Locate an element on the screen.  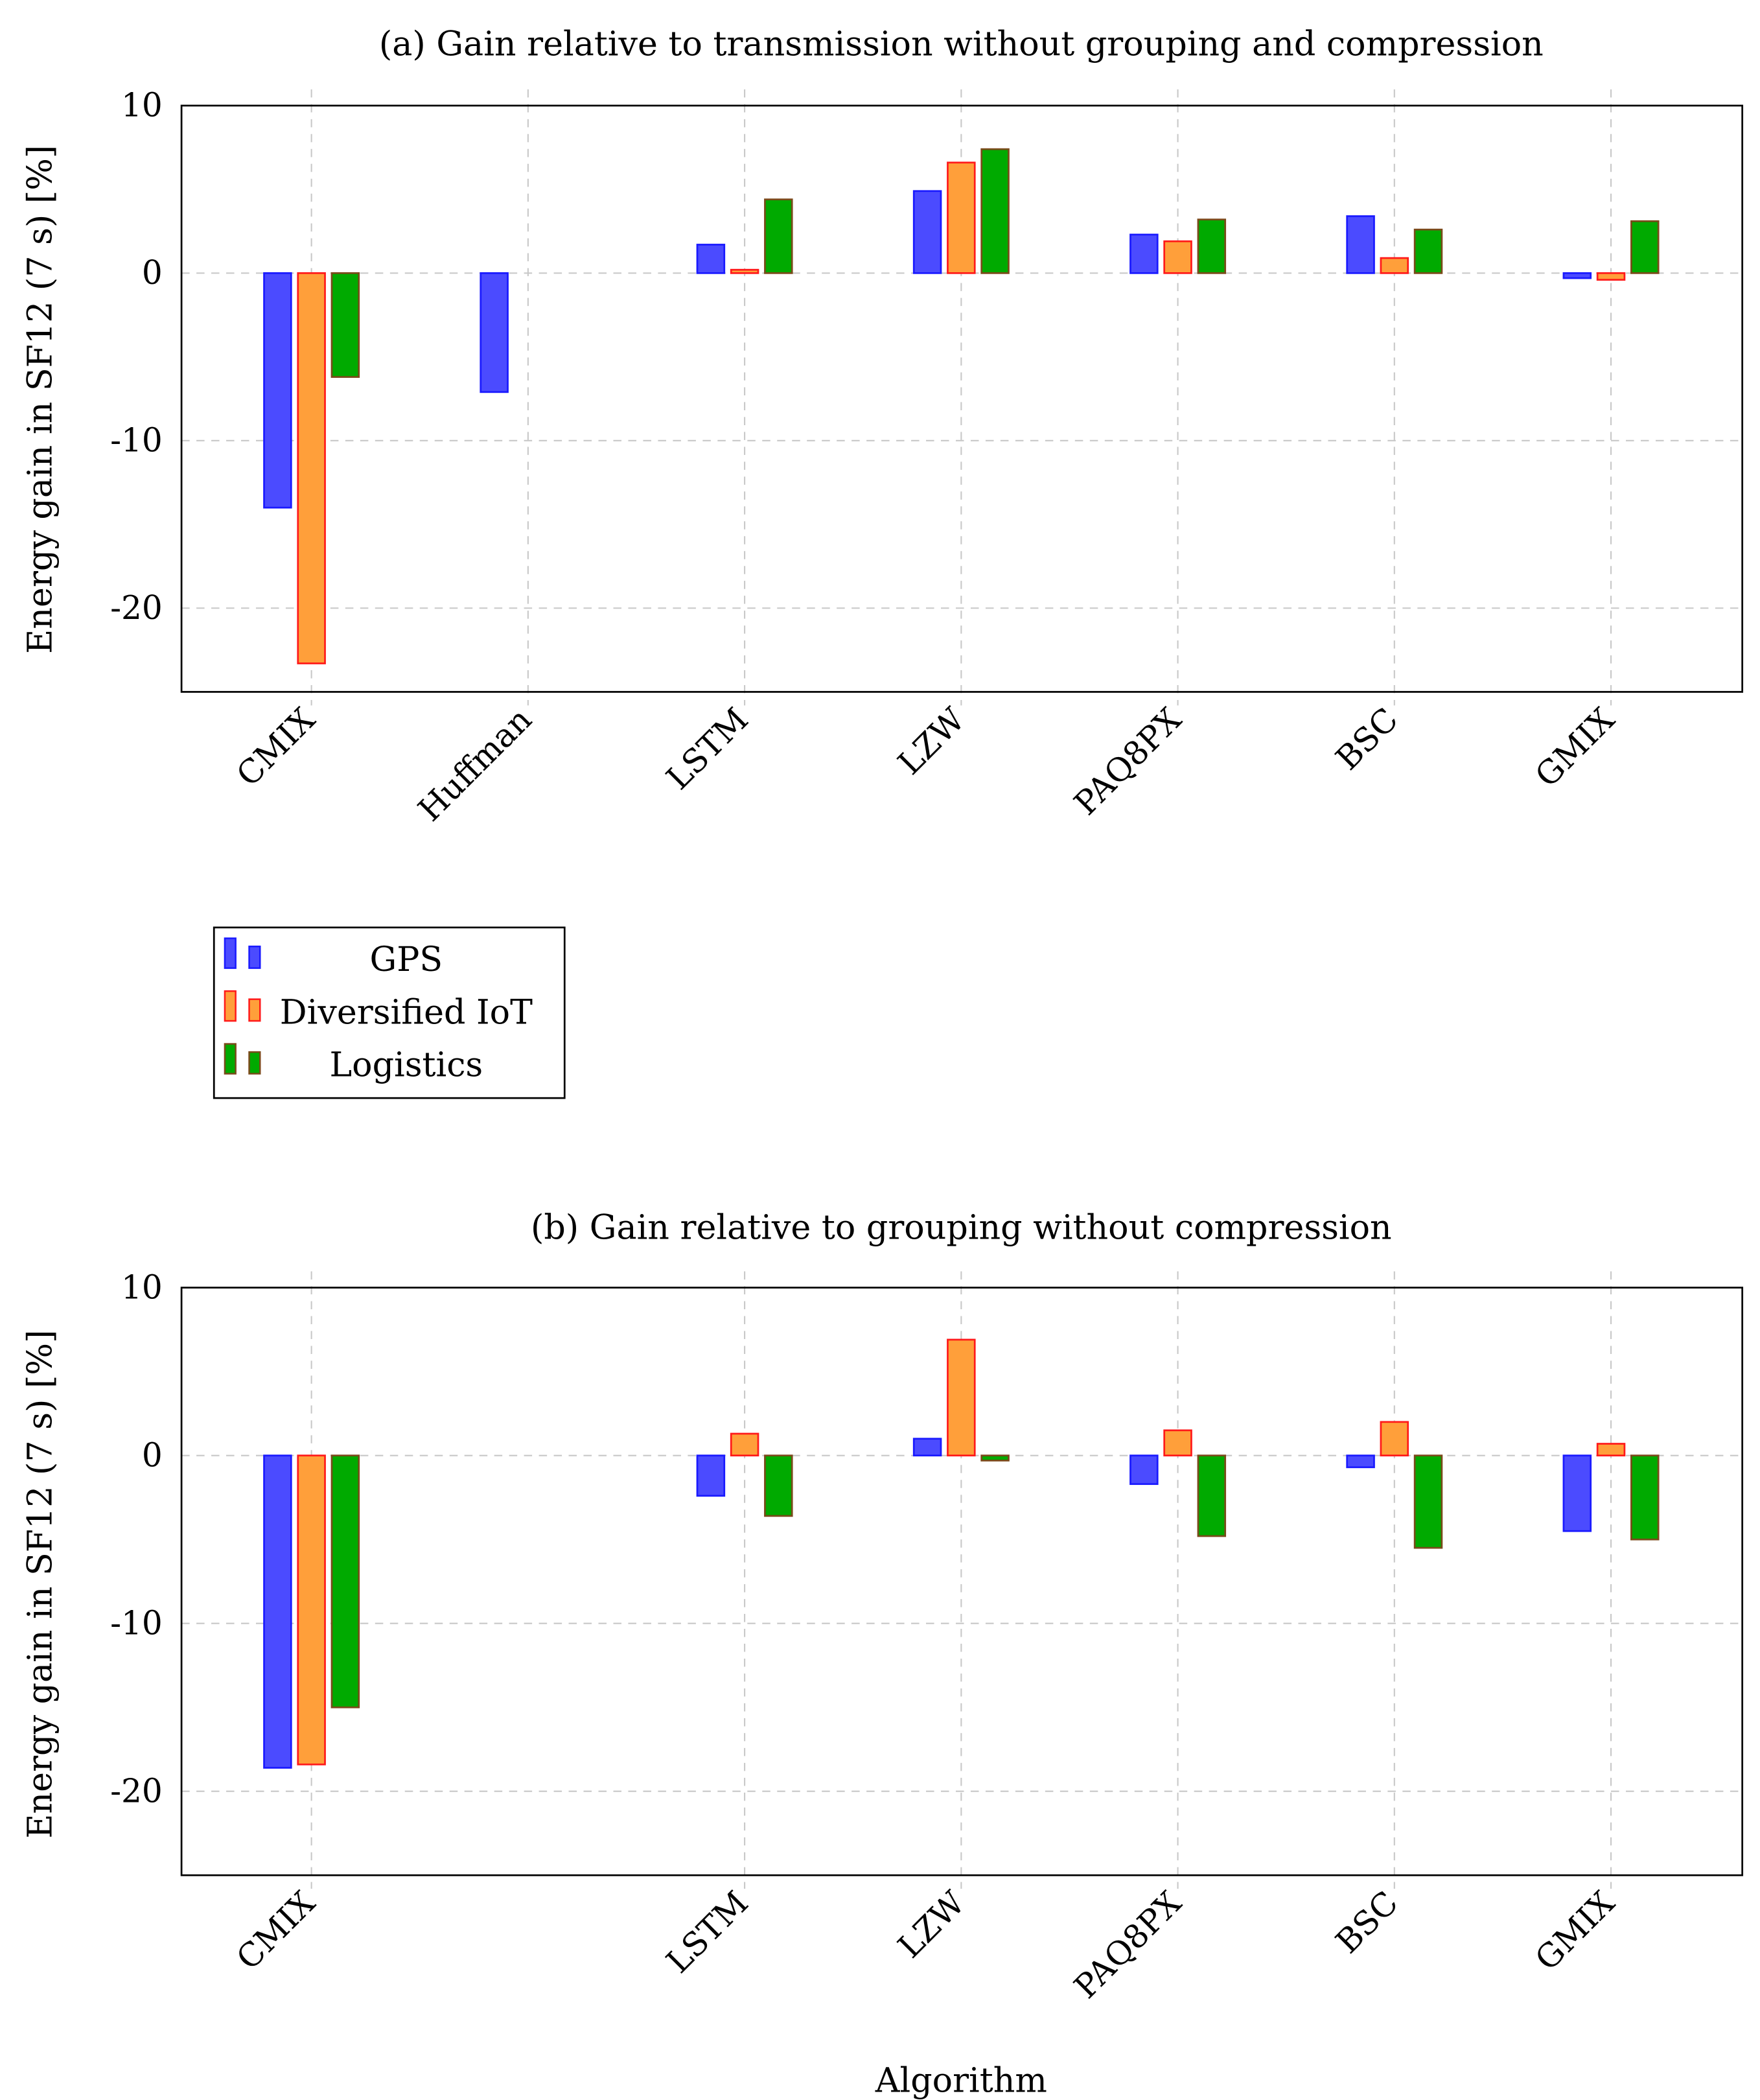
legend-label: Diversified IoT is located at coordinates (406, 1012).